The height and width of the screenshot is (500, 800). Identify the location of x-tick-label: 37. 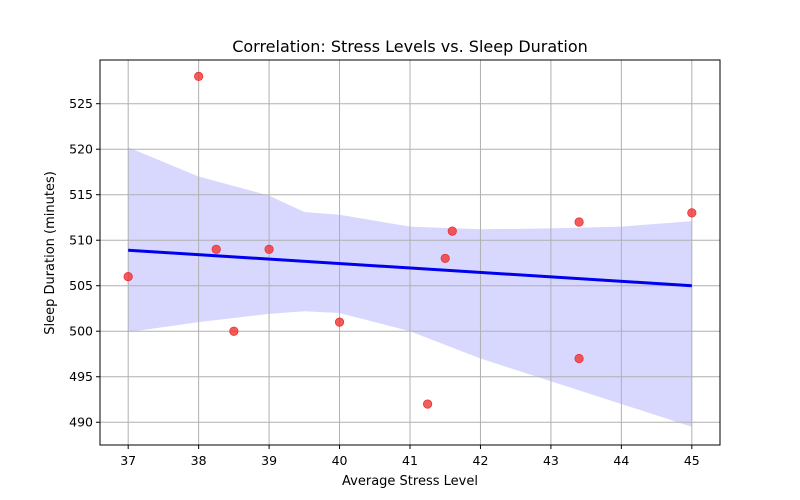
(128, 460).